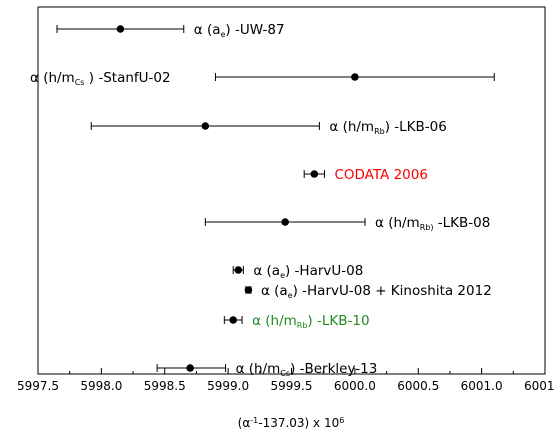  I want to click on x-tick-label: 6001.0, so click(482, 386).